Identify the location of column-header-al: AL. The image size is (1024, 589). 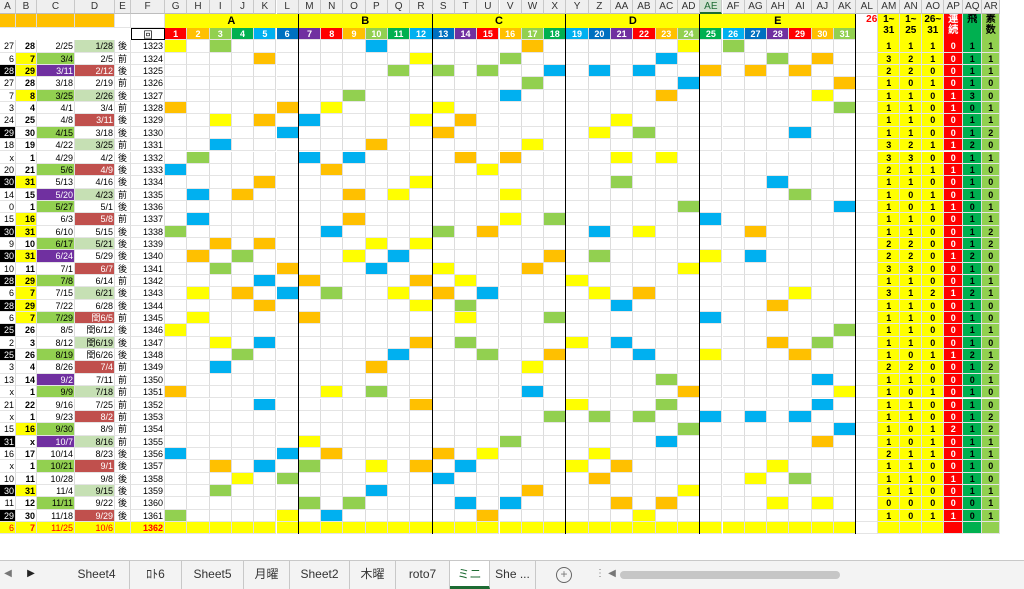
(867, 7).